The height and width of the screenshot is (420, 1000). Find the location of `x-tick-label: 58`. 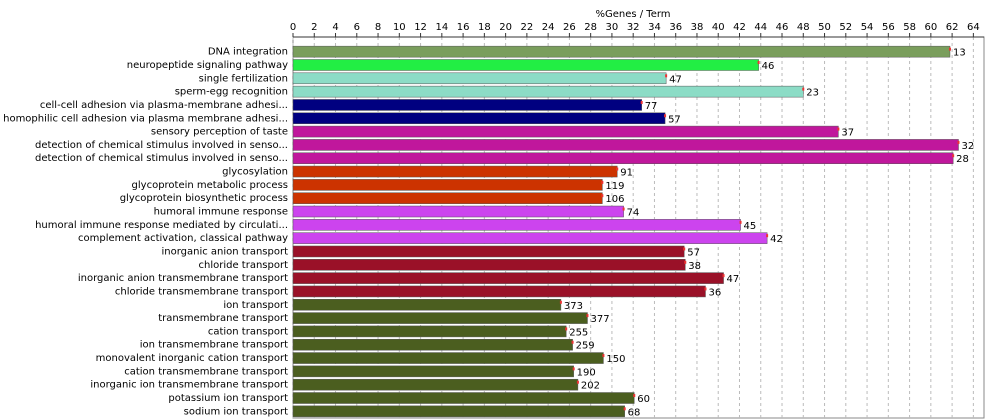

x-tick-label: 58 is located at coordinates (909, 27).